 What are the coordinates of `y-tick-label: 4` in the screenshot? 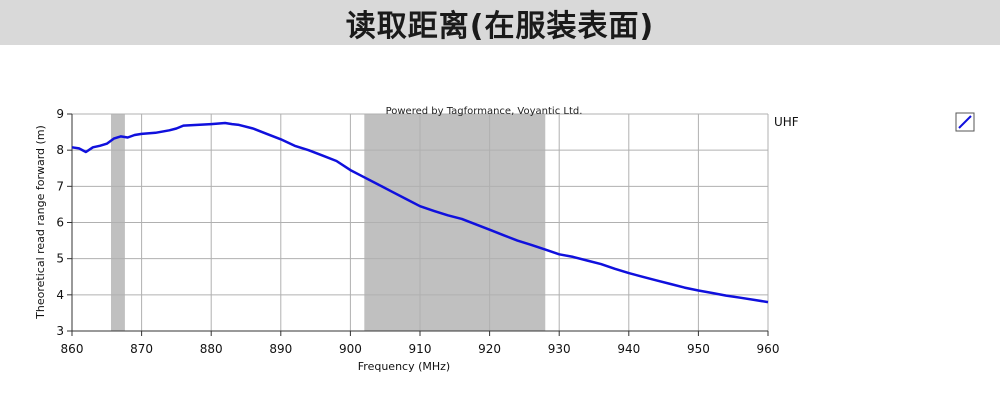 It's located at (60, 295).